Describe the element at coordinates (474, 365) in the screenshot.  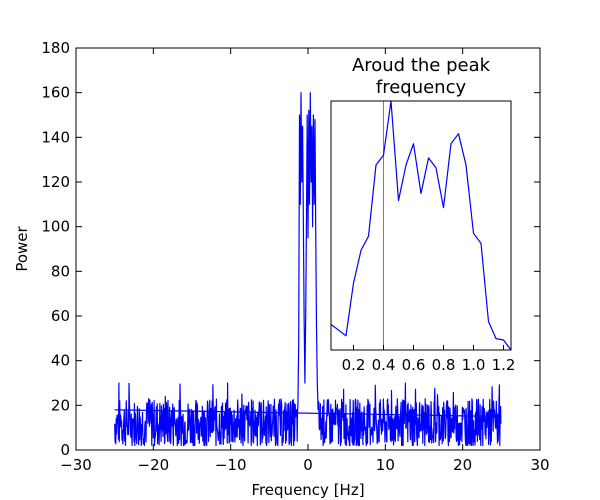
I see `inset-x-tick-label: 1.0` at that location.